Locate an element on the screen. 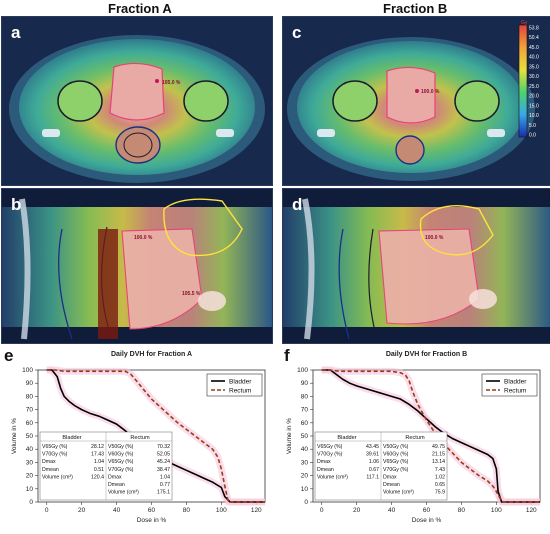  colorbar-tick-label: 30.0 is located at coordinates (534, 77).